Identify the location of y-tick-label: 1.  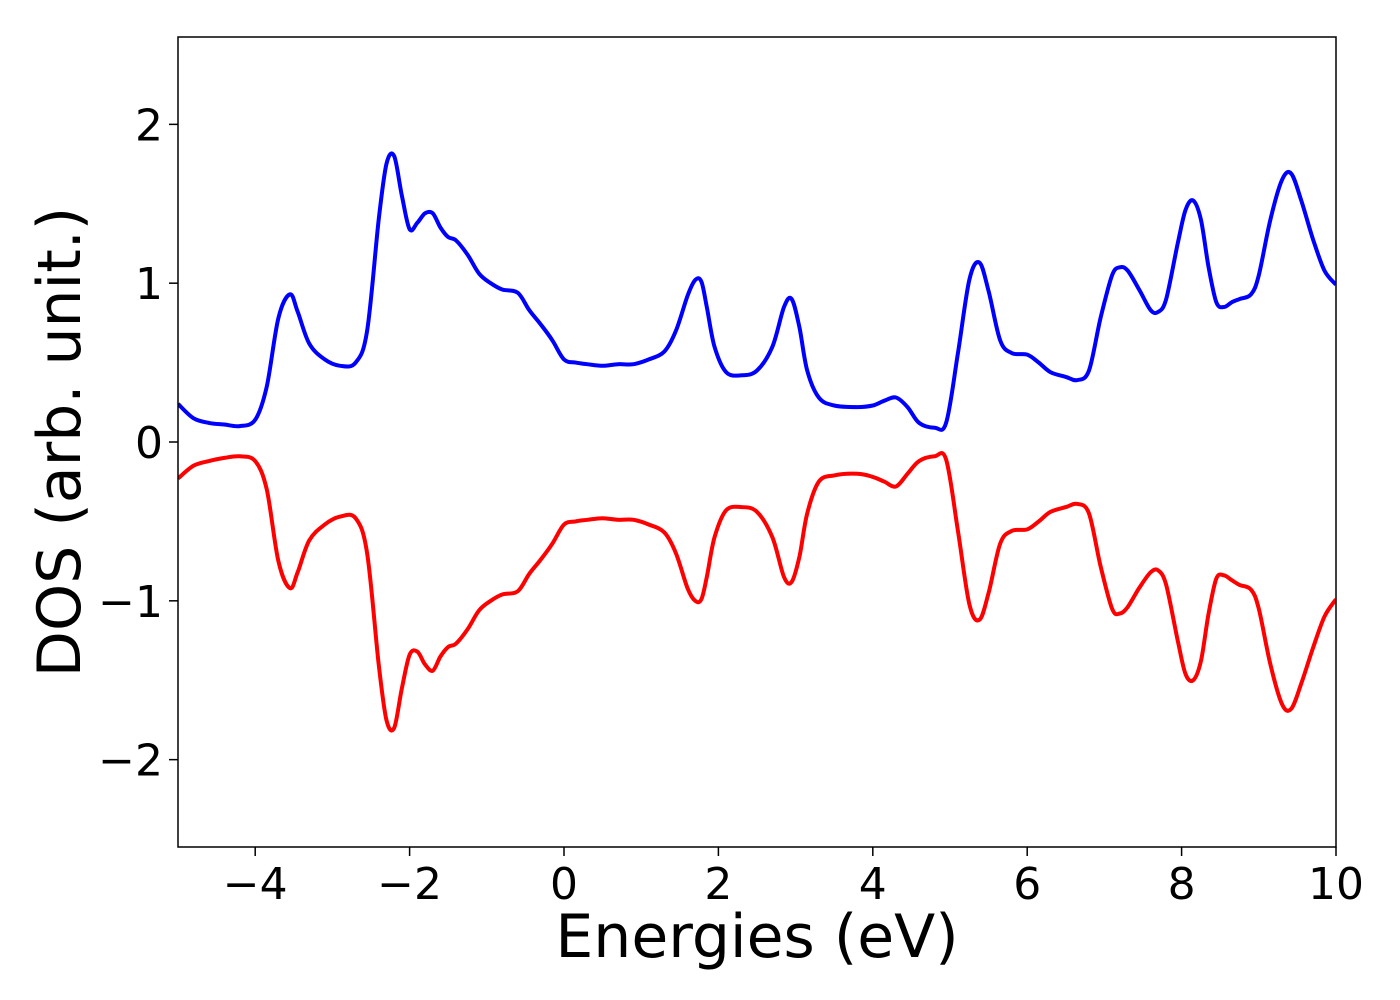
(149, 284).